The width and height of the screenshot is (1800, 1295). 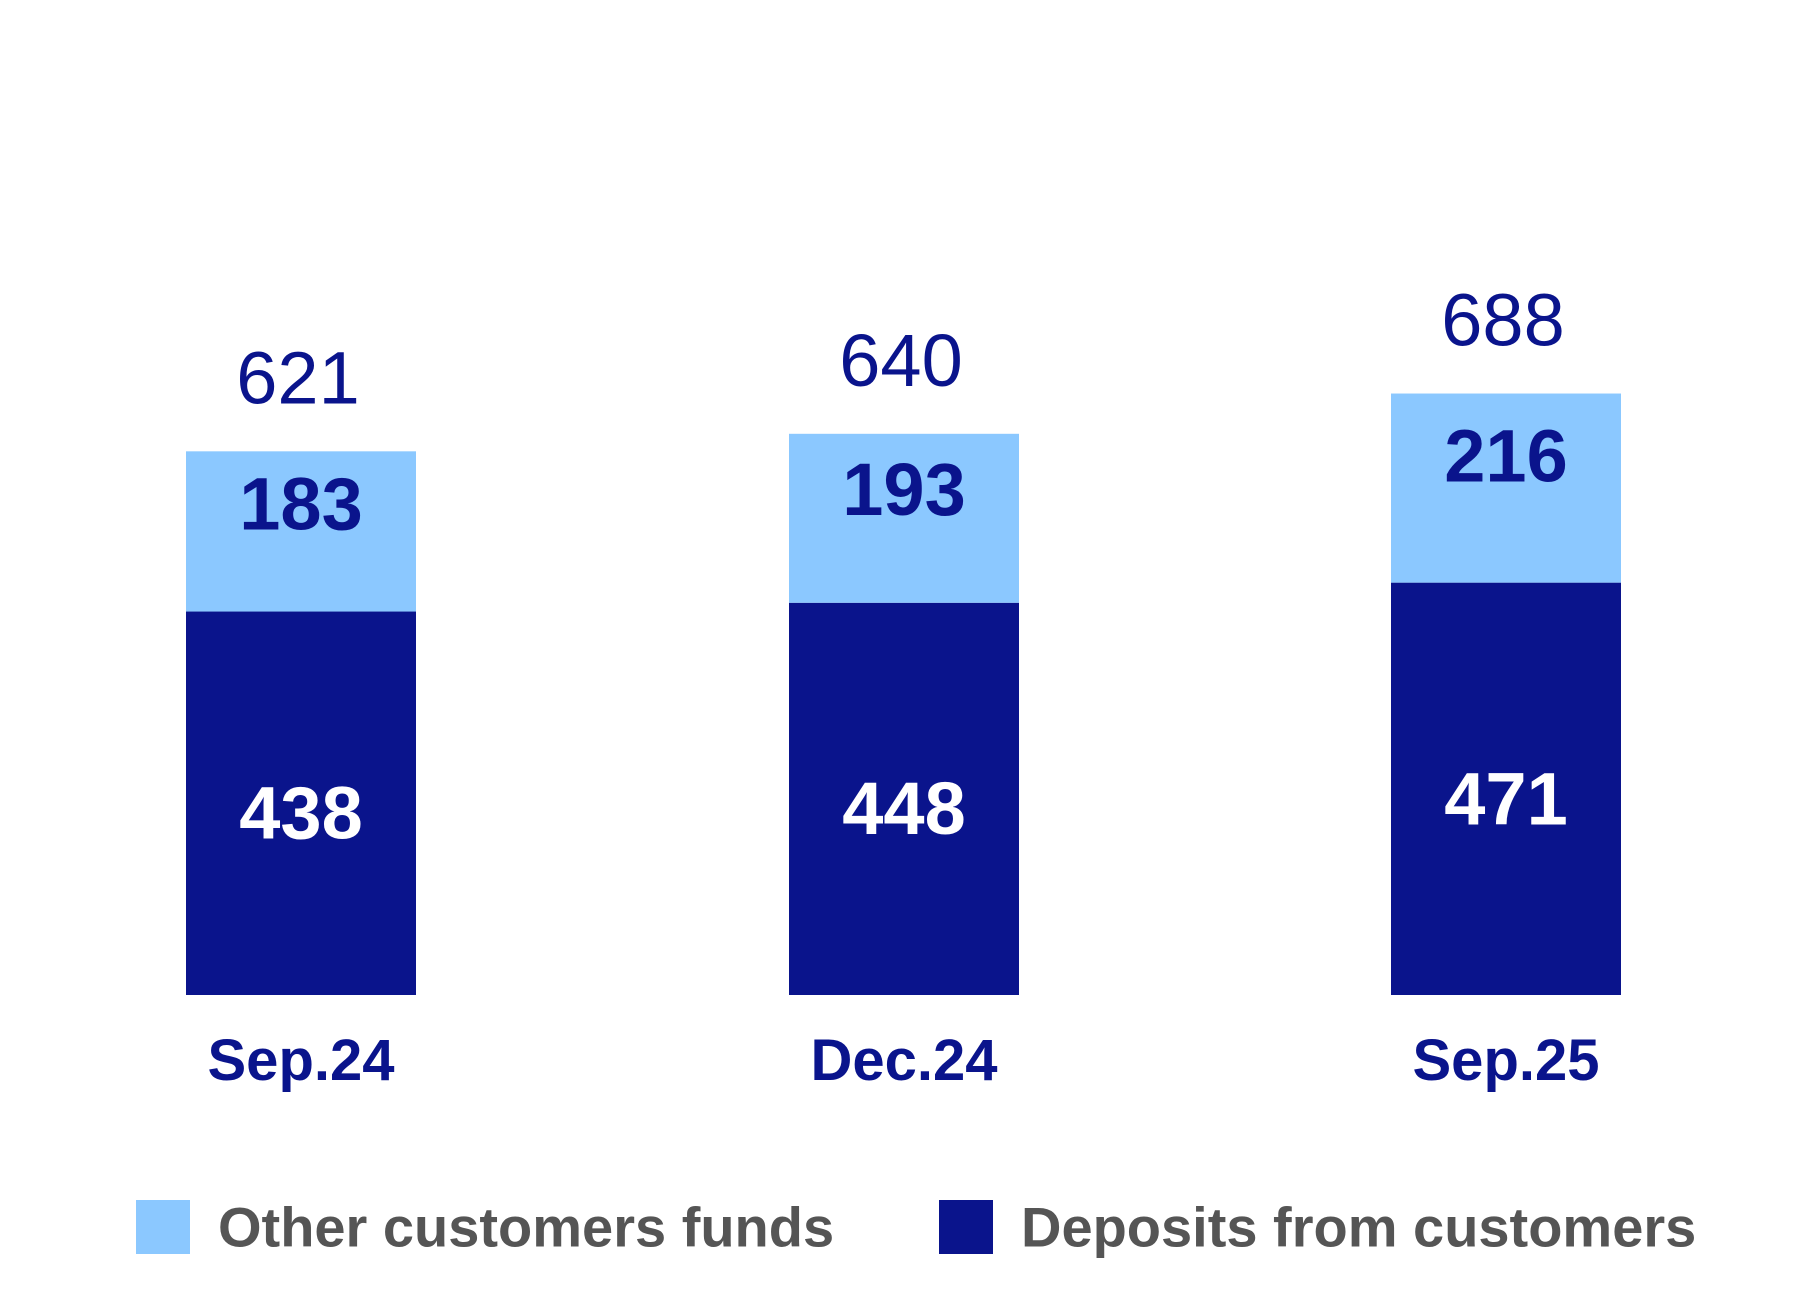 I want to click on value-label-deposits-from-customers-1: 448, so click(x=903, y=808).